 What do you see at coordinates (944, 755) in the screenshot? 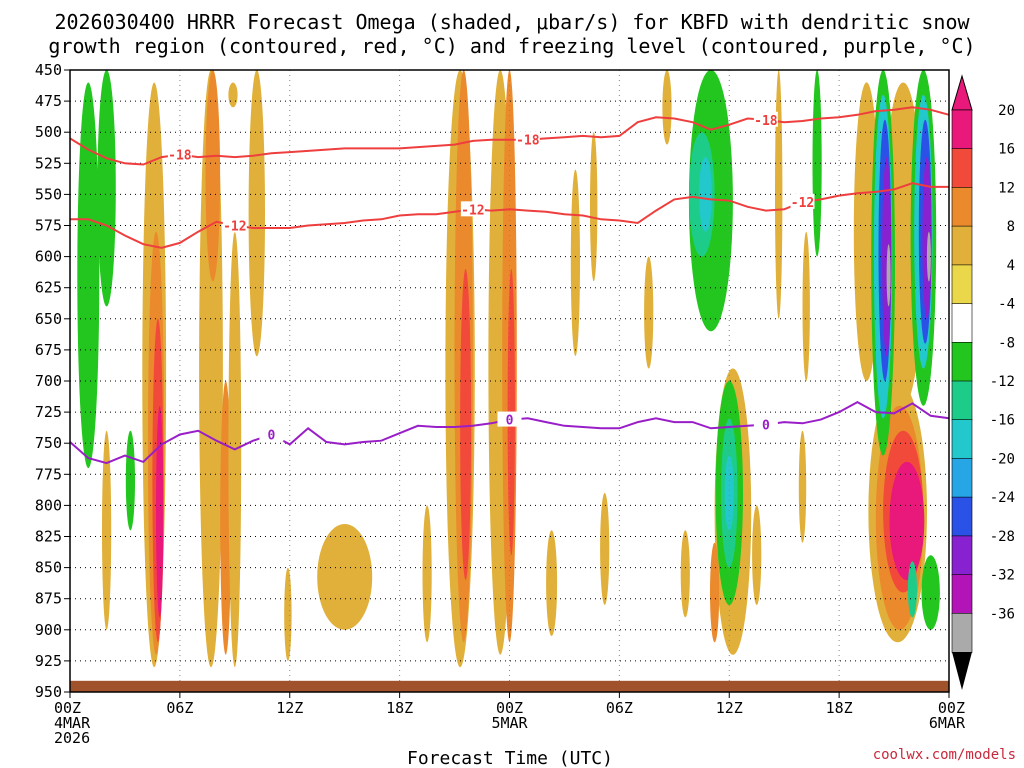
I see `credit-link: coolwx.com/models` at bounding box center [944, 755].